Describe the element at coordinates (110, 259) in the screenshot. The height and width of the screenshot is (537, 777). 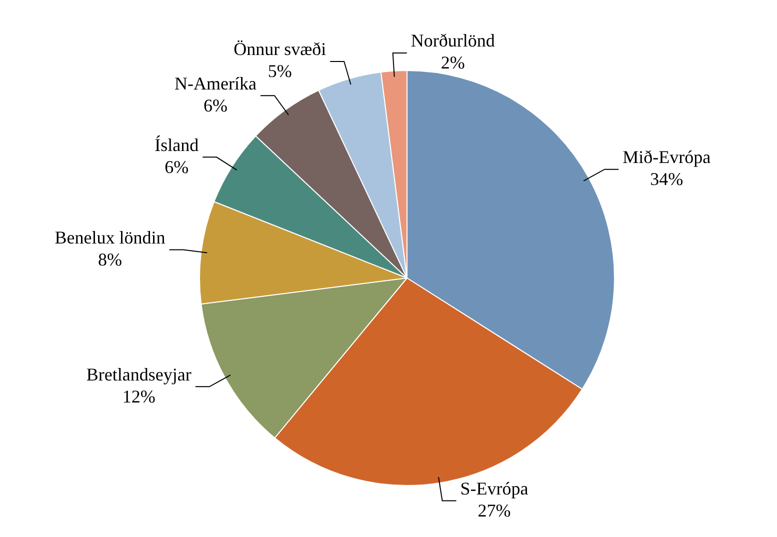
I see `data-label: 8%` at that location.